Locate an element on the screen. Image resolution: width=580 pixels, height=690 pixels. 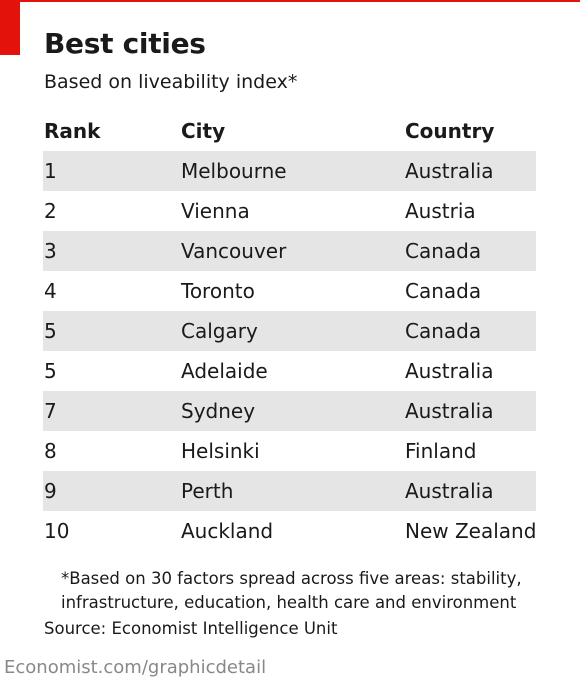
table-header-row: Rank City Country is located at coordinates (289, 130).